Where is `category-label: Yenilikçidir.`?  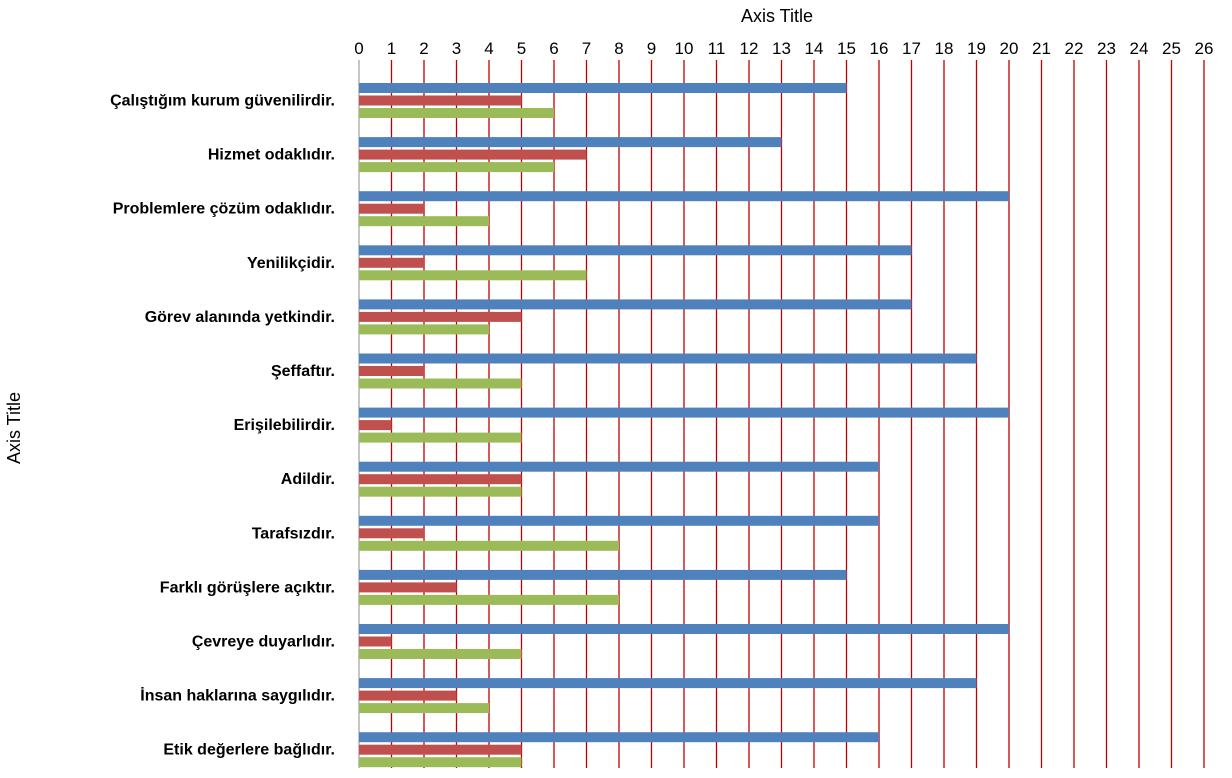
category-label: Yenilikçidir. is located at coordinates (291, 263).